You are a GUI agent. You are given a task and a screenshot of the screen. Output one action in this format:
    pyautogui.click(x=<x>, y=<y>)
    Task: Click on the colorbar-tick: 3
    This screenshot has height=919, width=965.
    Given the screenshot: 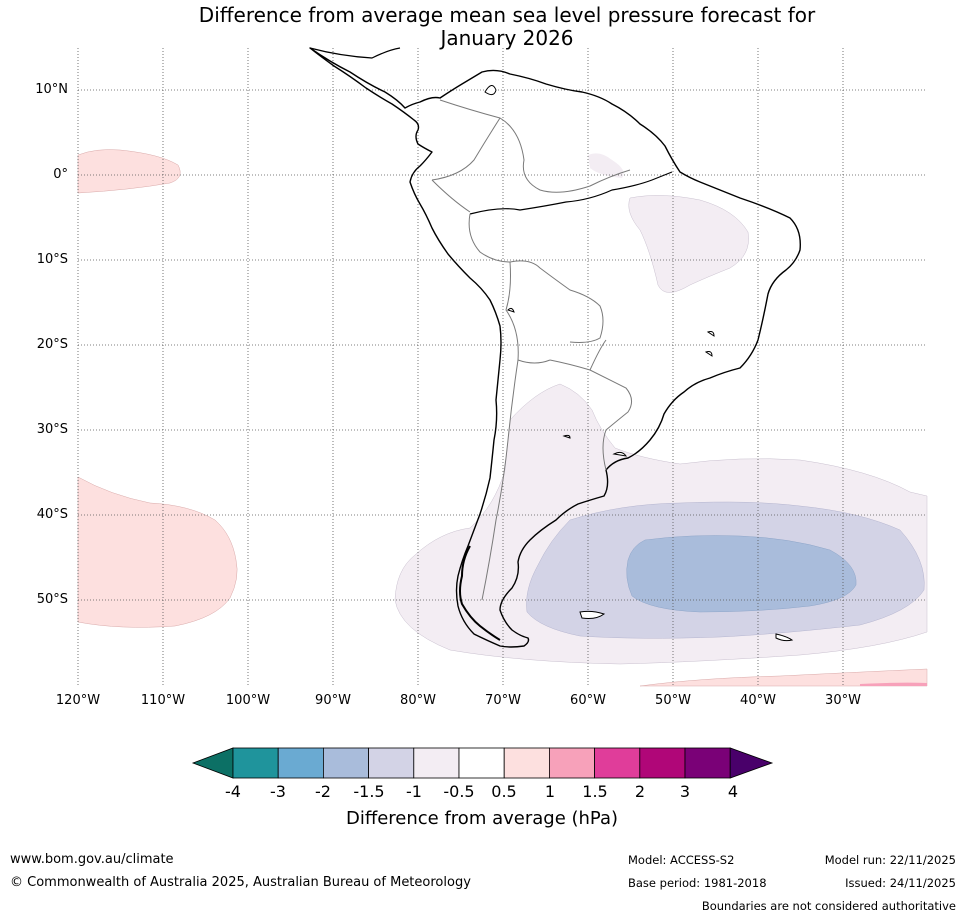 What is the action you would take?
    pyautogui.click(x=685, y=791)
    